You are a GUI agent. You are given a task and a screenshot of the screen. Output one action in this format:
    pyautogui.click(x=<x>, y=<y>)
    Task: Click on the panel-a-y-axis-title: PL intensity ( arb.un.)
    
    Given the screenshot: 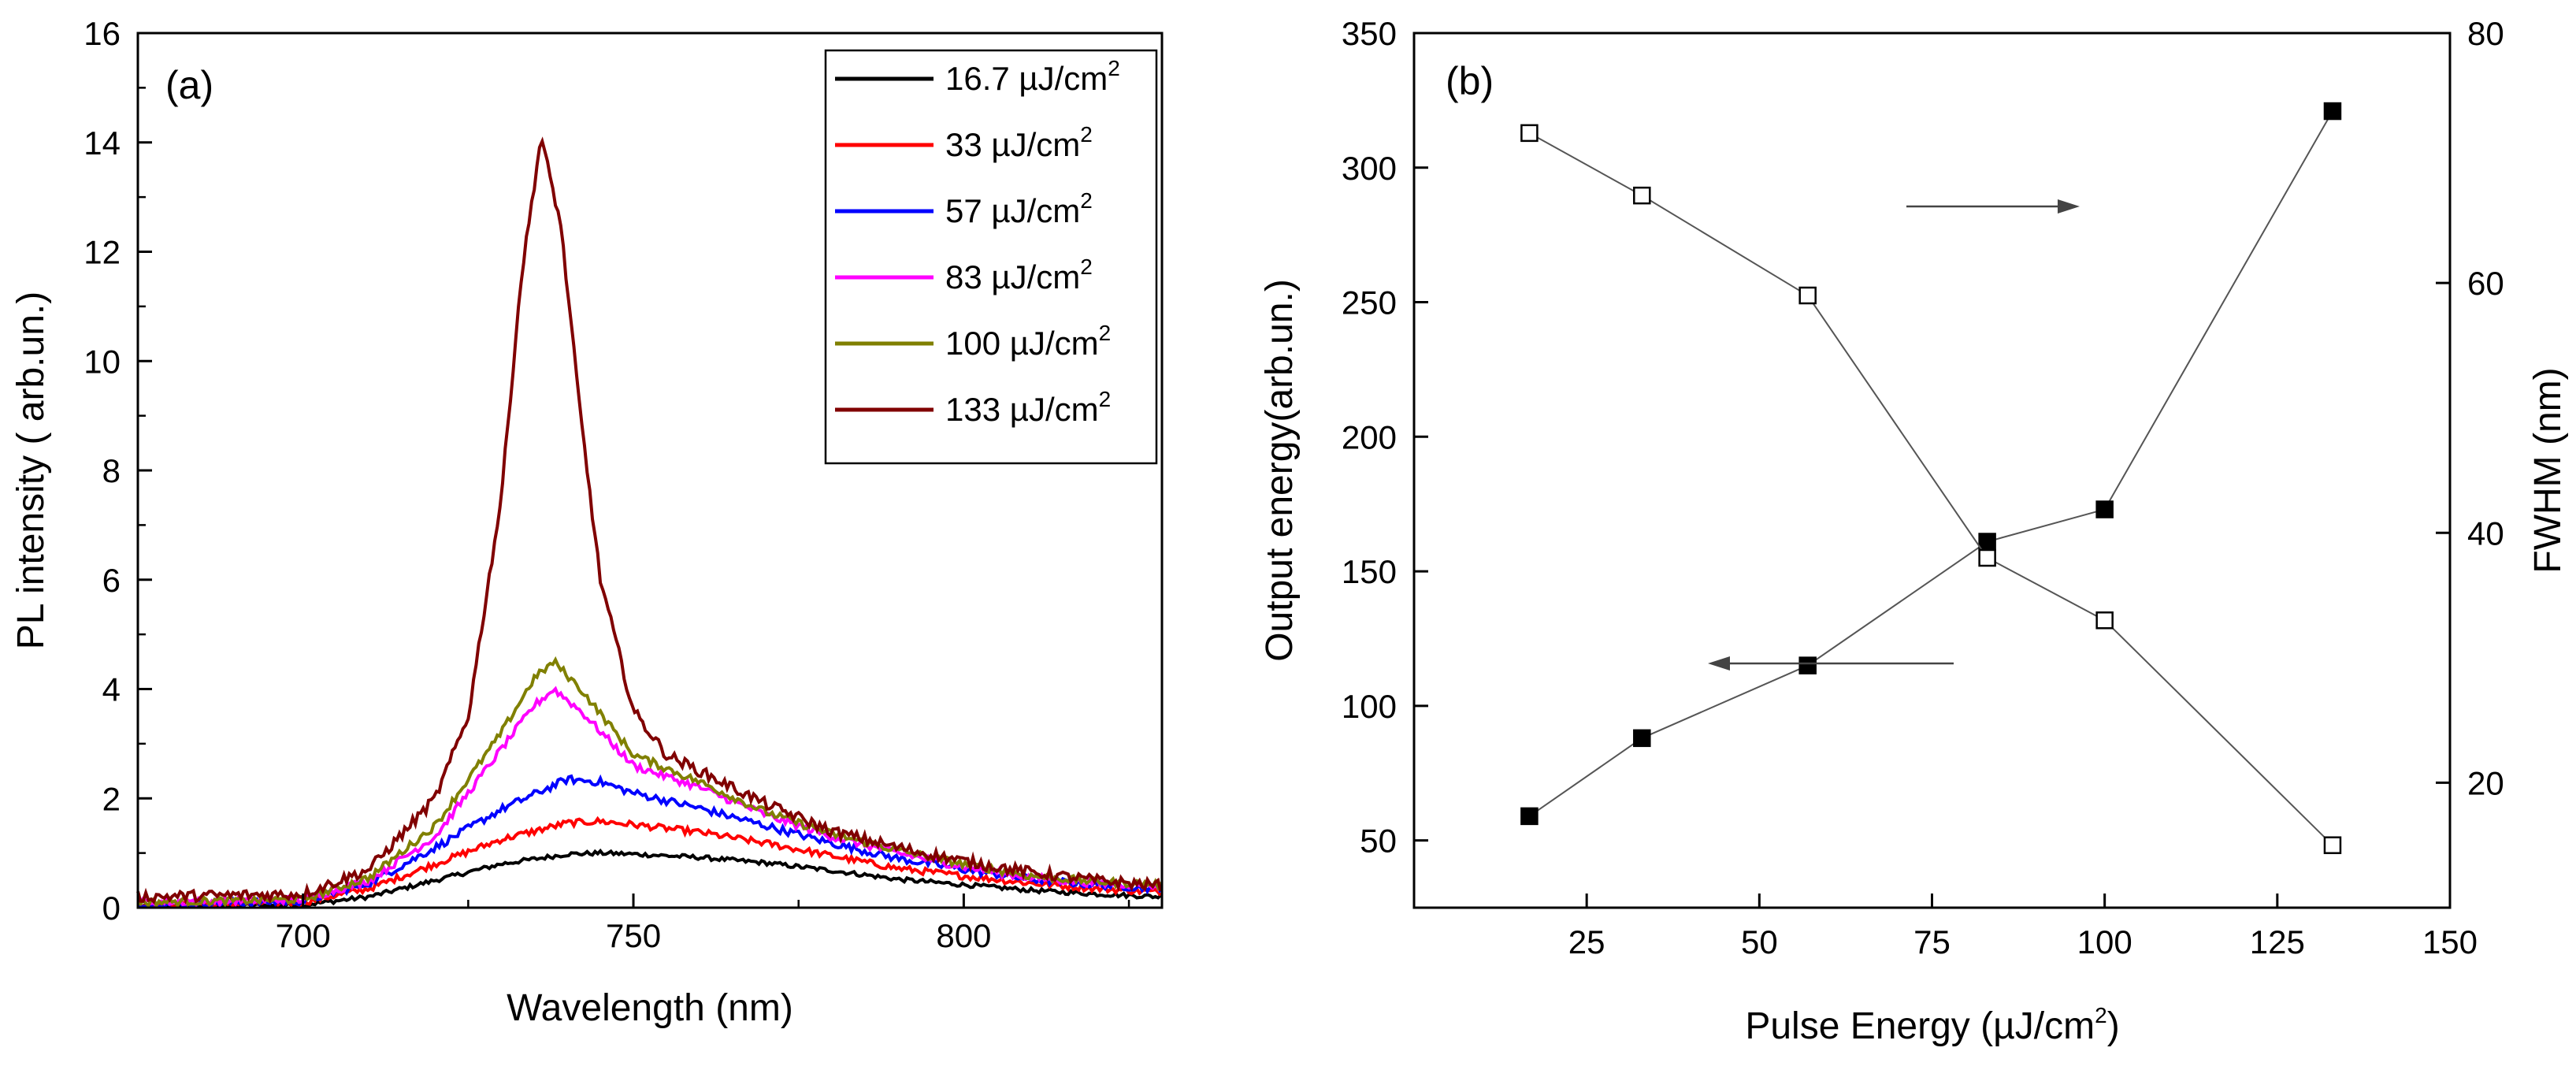 What is the action you would take?
    pyautogui.click(x=31, y=470)
    